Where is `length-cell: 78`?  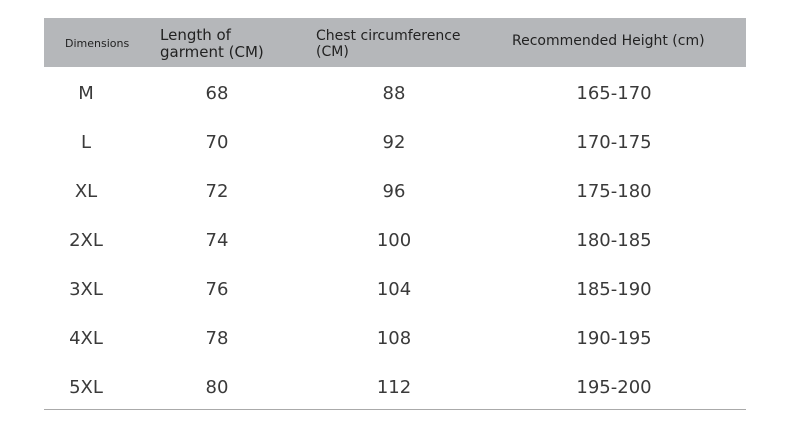
length-cell: 78 is located at coordinates (217, 338).